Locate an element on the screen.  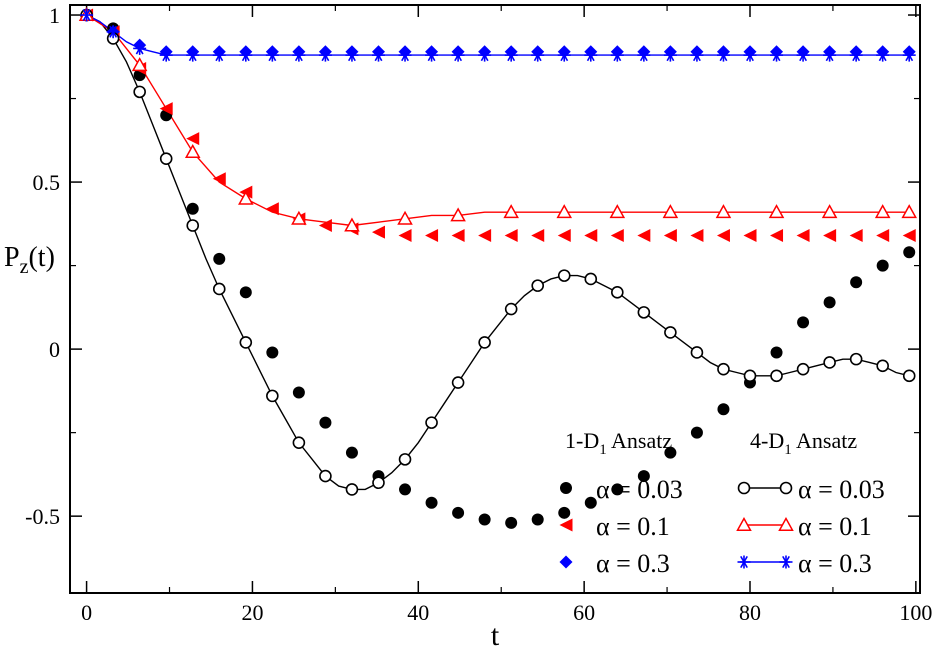
y-axis-title: Pz(t) is located at coordinates (29, 260).